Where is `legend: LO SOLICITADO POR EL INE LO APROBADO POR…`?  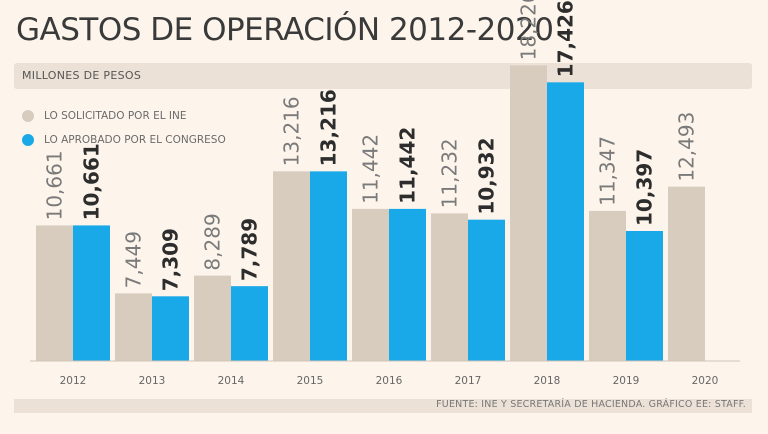 legend: LO SOLICITADO POR EL INE LO APROBADO POR… is located at coordinates (124, 130).